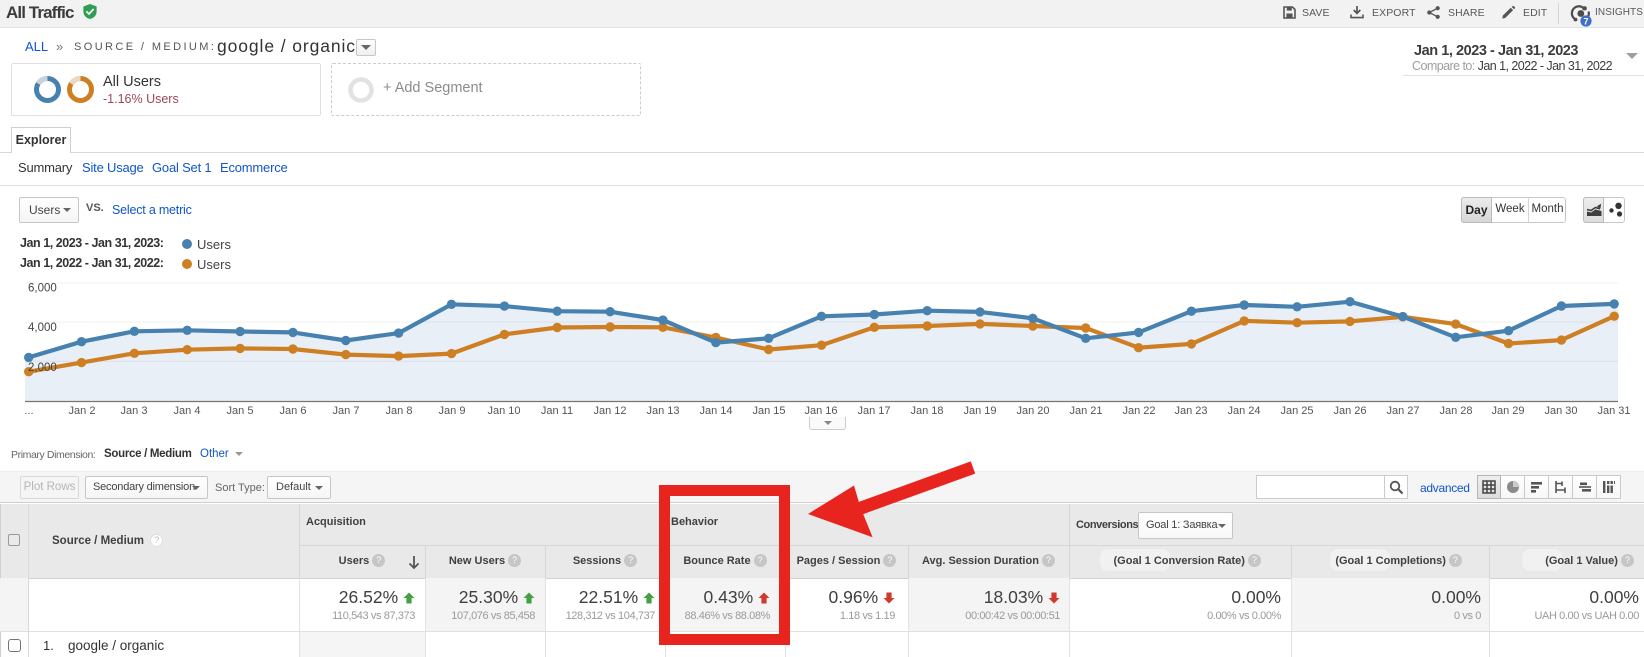  What do you see at coordinates (42, 368) in the screenshot?
I see `svg-text: 2,000` at bounding box center [42, 368].